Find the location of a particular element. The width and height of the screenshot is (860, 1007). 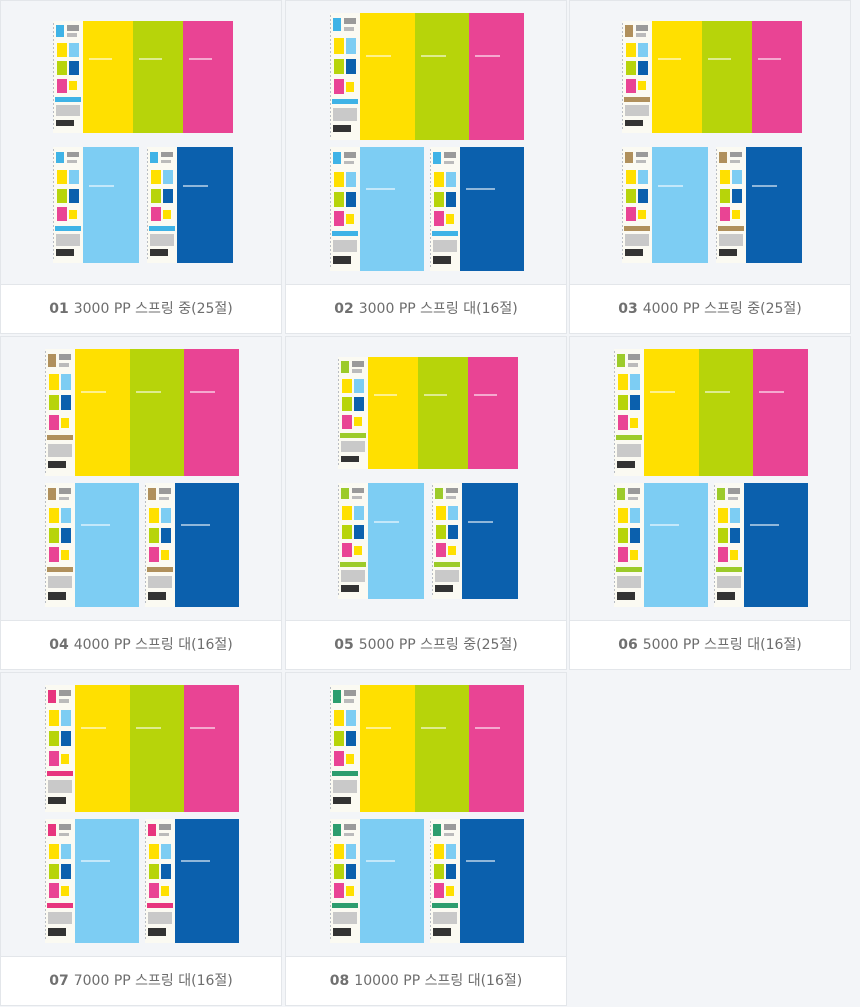

product-card: 05 5000 PP 스프링 중(25절) is located at coordinates (426, 503).